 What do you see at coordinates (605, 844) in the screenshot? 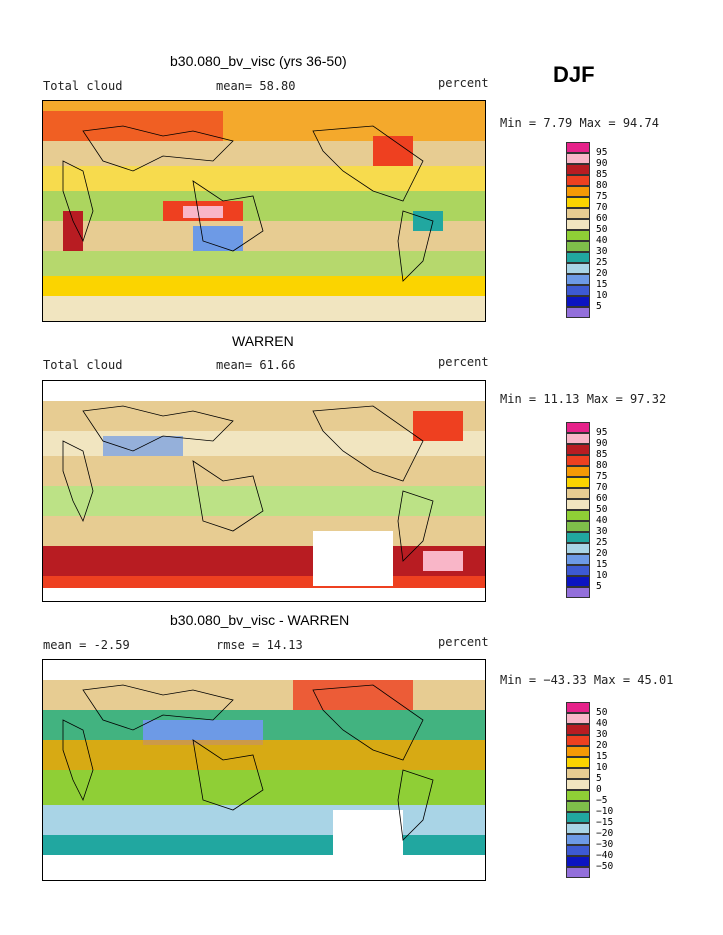
I see `colorbar-tick: −30` at bounding box center [605, 844].